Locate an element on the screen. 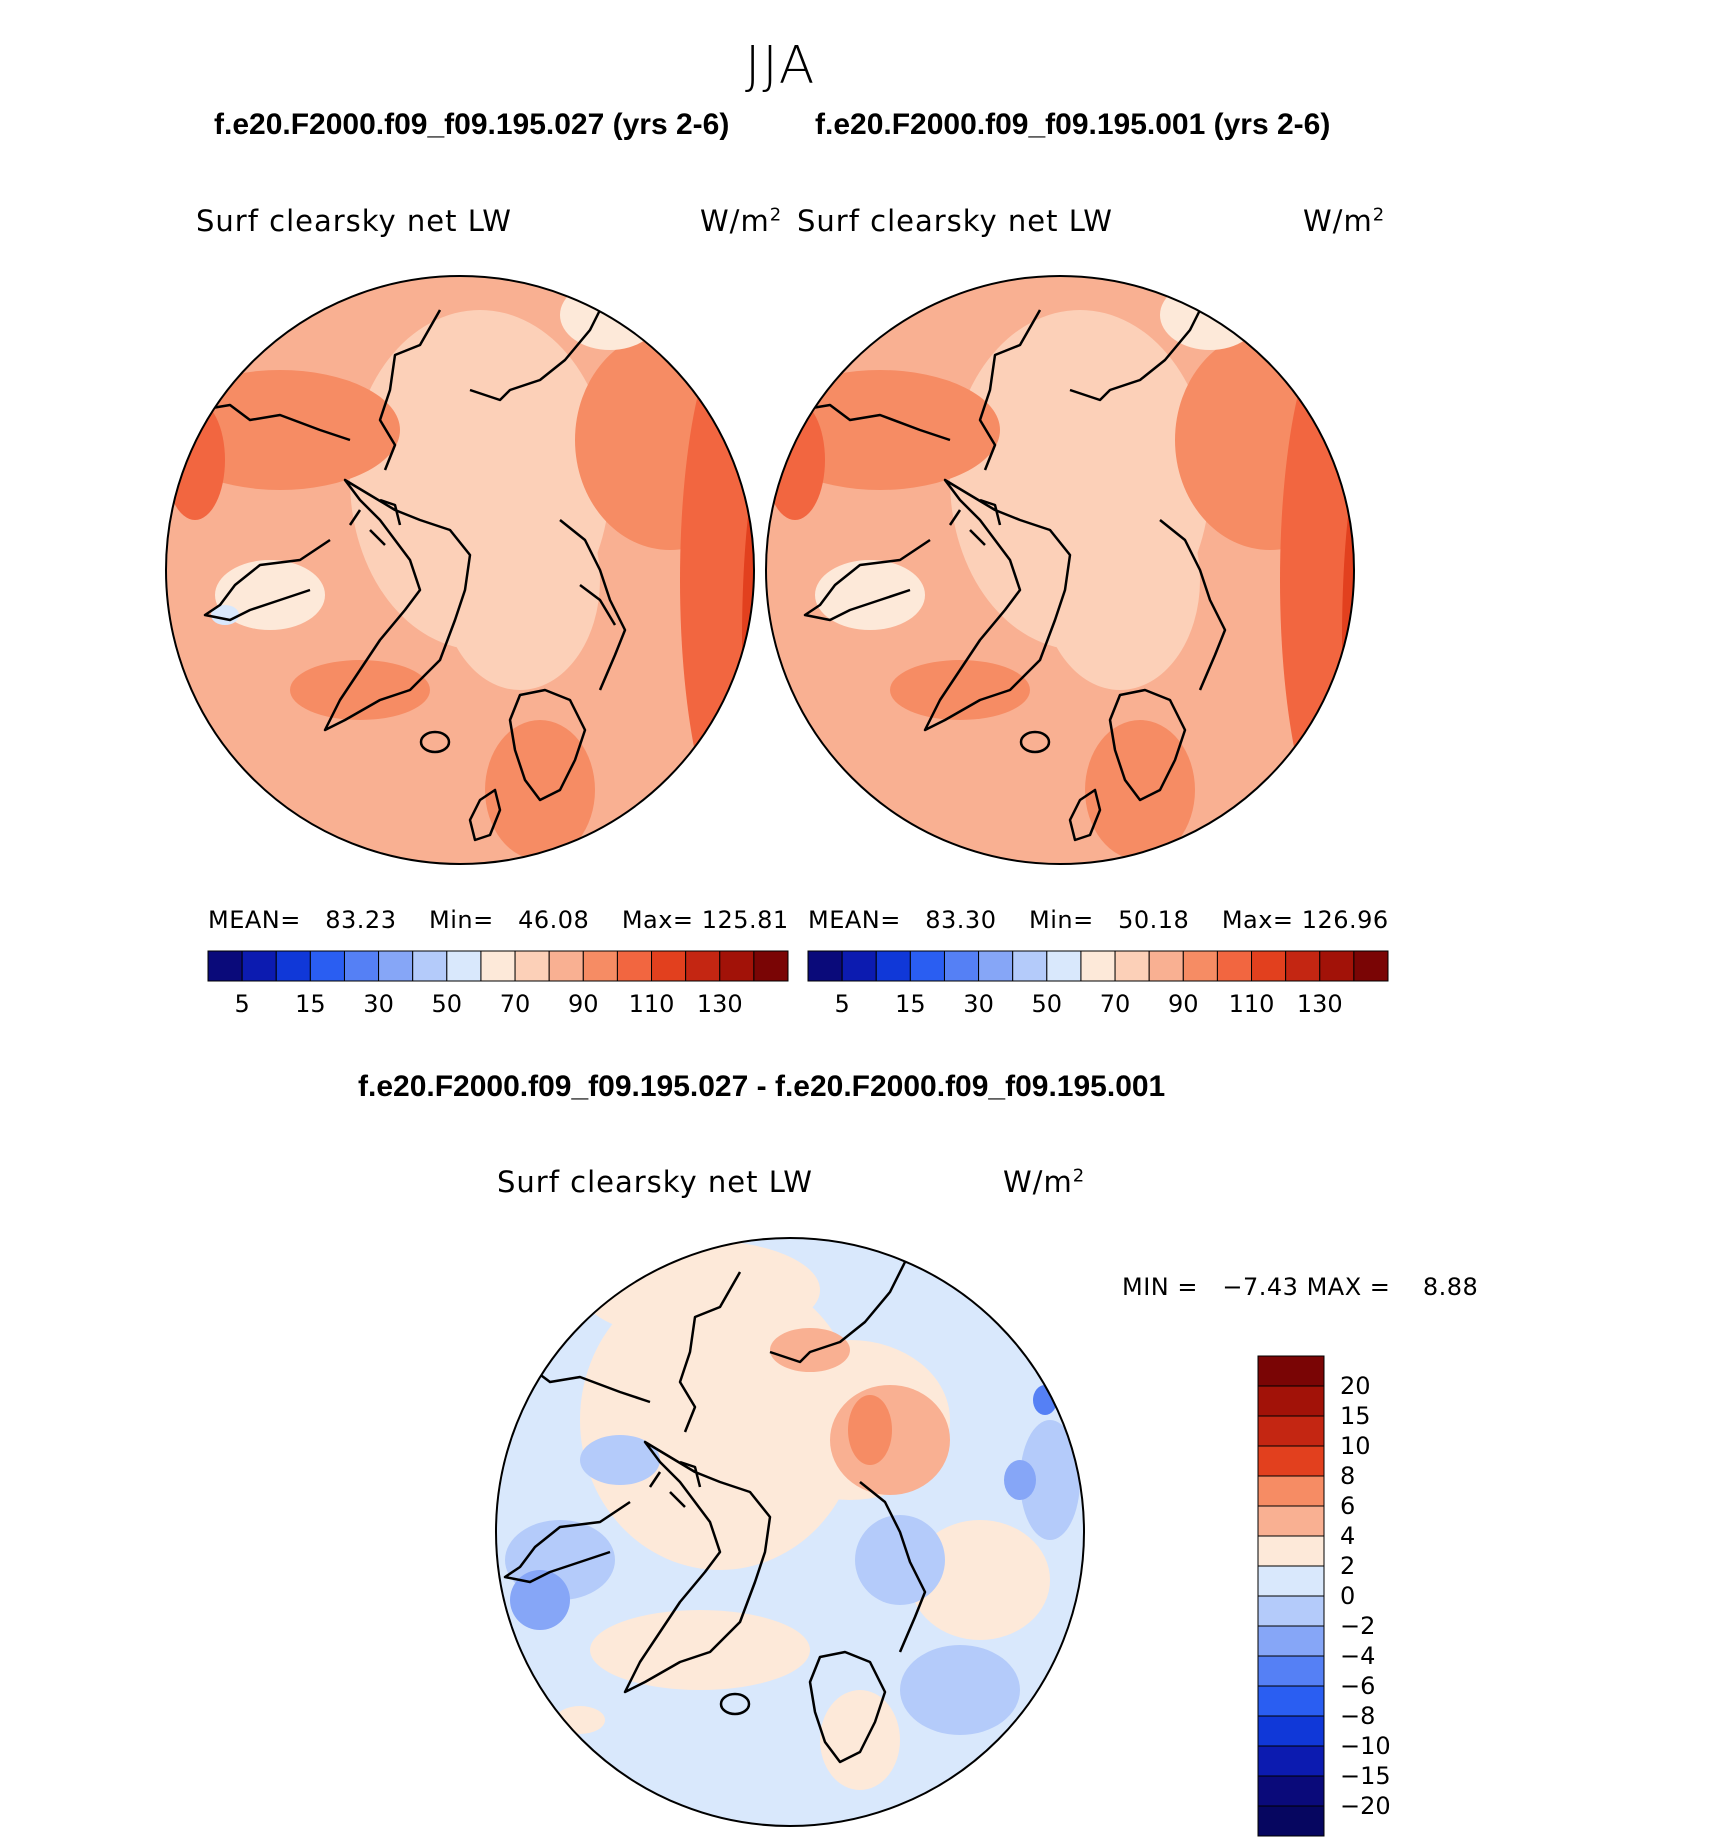 This screenshot has height=1840, width=1710. left-colorbar-ticks: 5 15 30 50 70 90 110 130 is located at coordinates (498, 1005).